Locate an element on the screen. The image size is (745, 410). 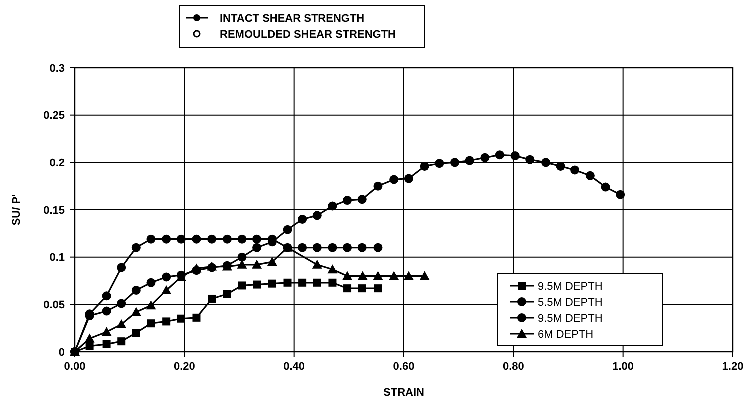
legend-label: 6M DEPTH is located at coordinates (566, 334).